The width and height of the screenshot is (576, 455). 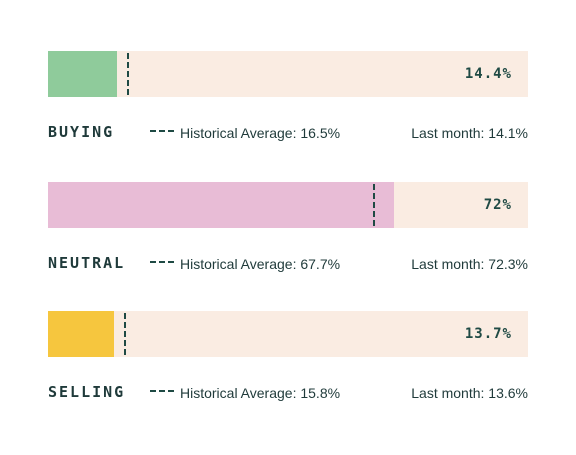 I want to click on bar-buying, so click(x=83, y=74).